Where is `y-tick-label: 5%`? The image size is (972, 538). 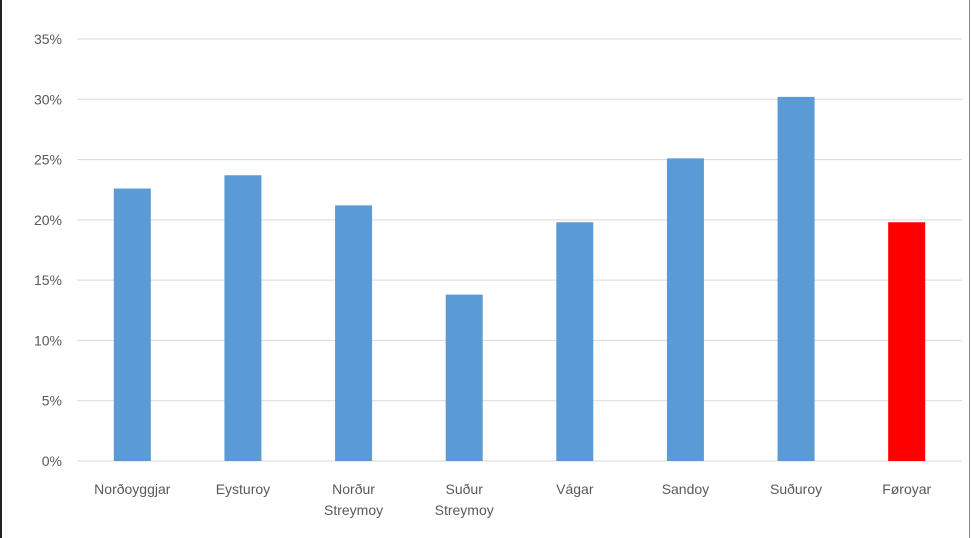 y-tick-label: 5% is located at coordinates (52, 401).